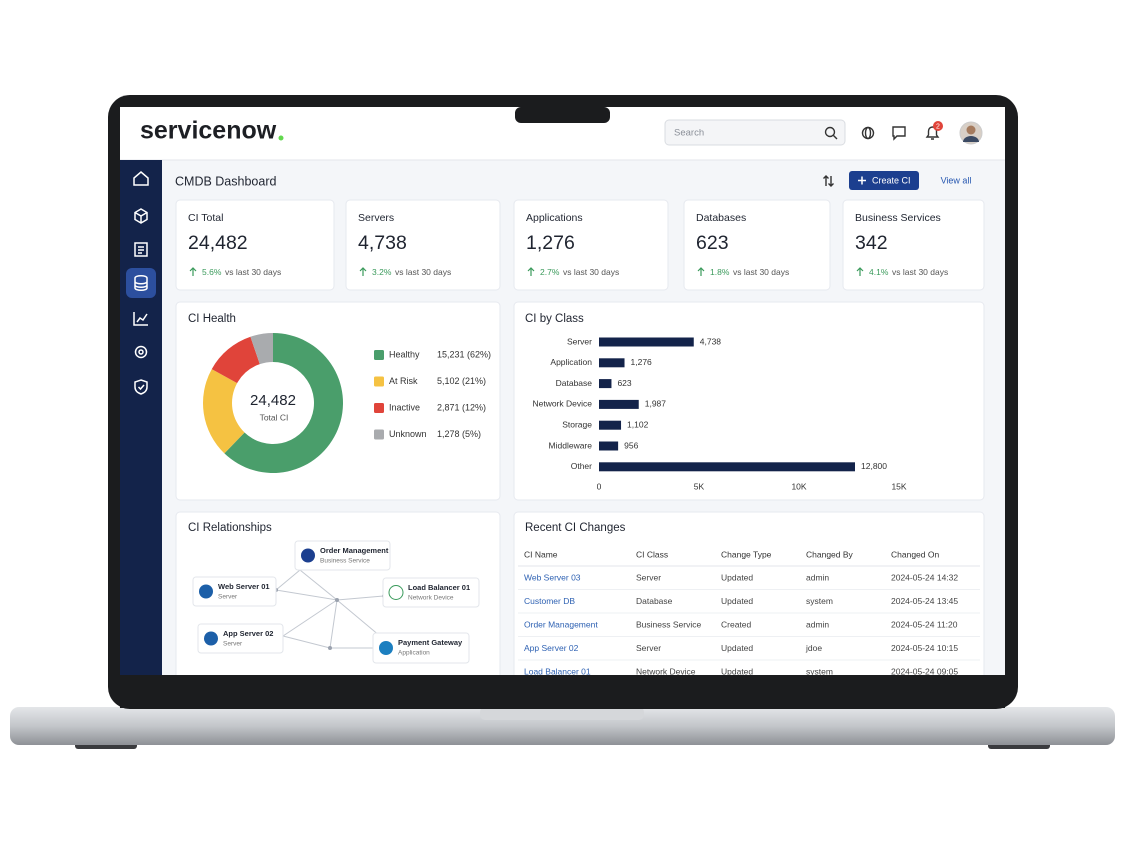 This screenshot has width=1125, height=844. I want to click on bar-category: Middleware, so click(571, 445).